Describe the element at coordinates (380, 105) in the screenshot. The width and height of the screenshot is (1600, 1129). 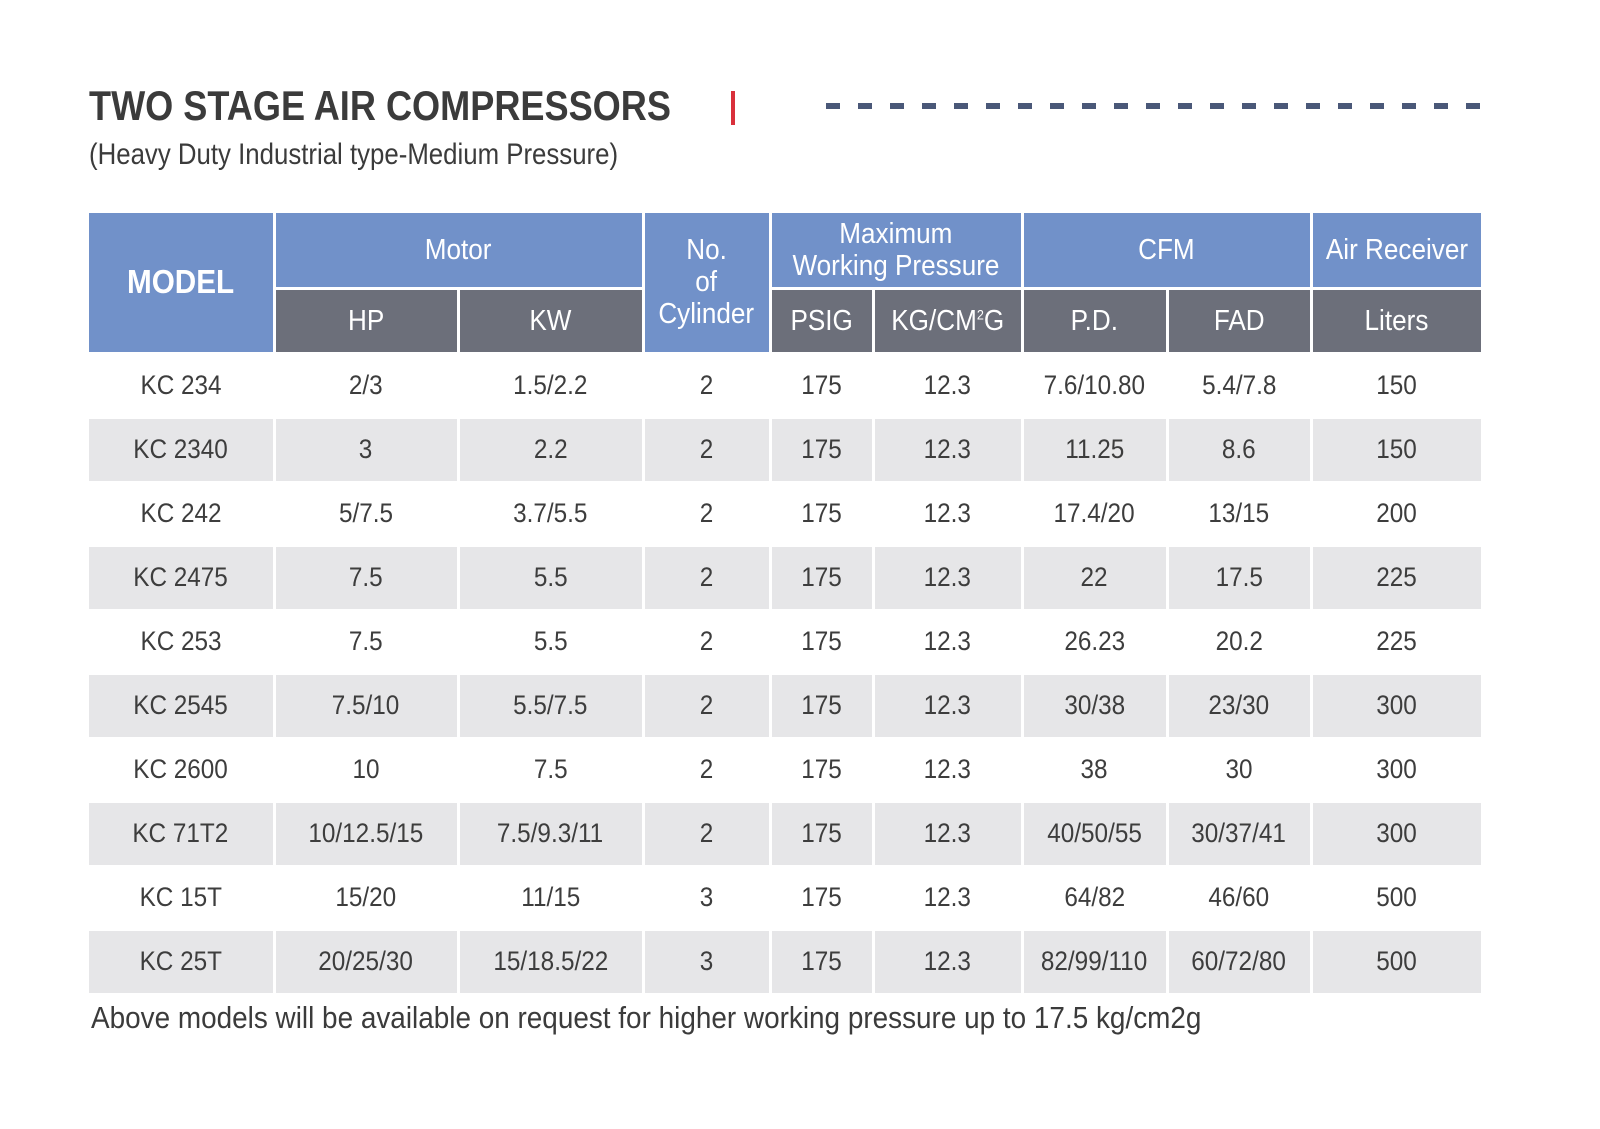
I see `page-title: TWO STAGE AIR COMPRESSORS` at that location.